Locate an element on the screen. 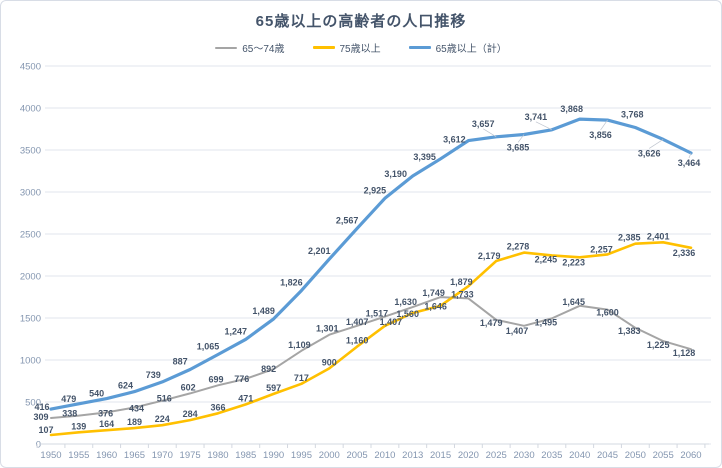 The width and height of the screenshot is (722, 468). y-axis-label: 3000 is located at coordinates (30, 193).